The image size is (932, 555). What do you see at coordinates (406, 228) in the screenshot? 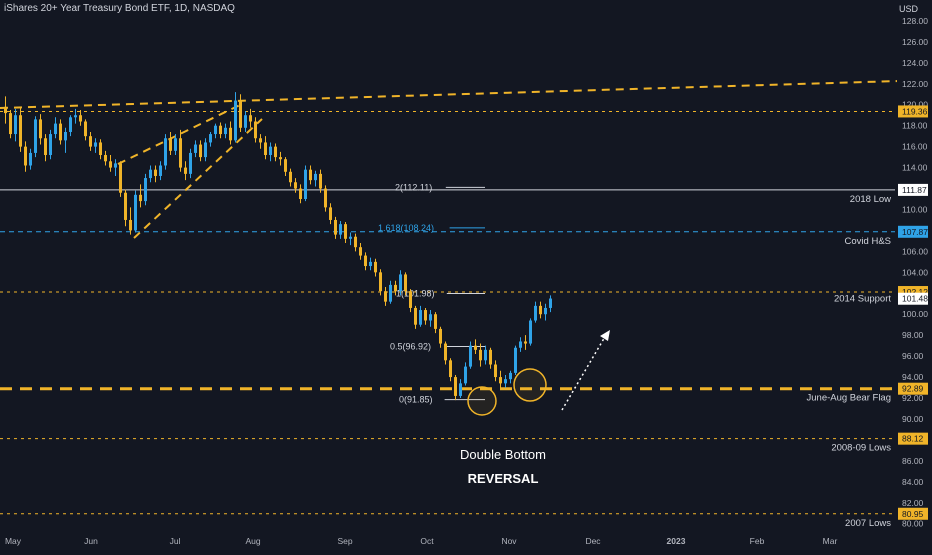
I see `fib-label-1: 1.618(108.24)` at bounding box center [406, 228].